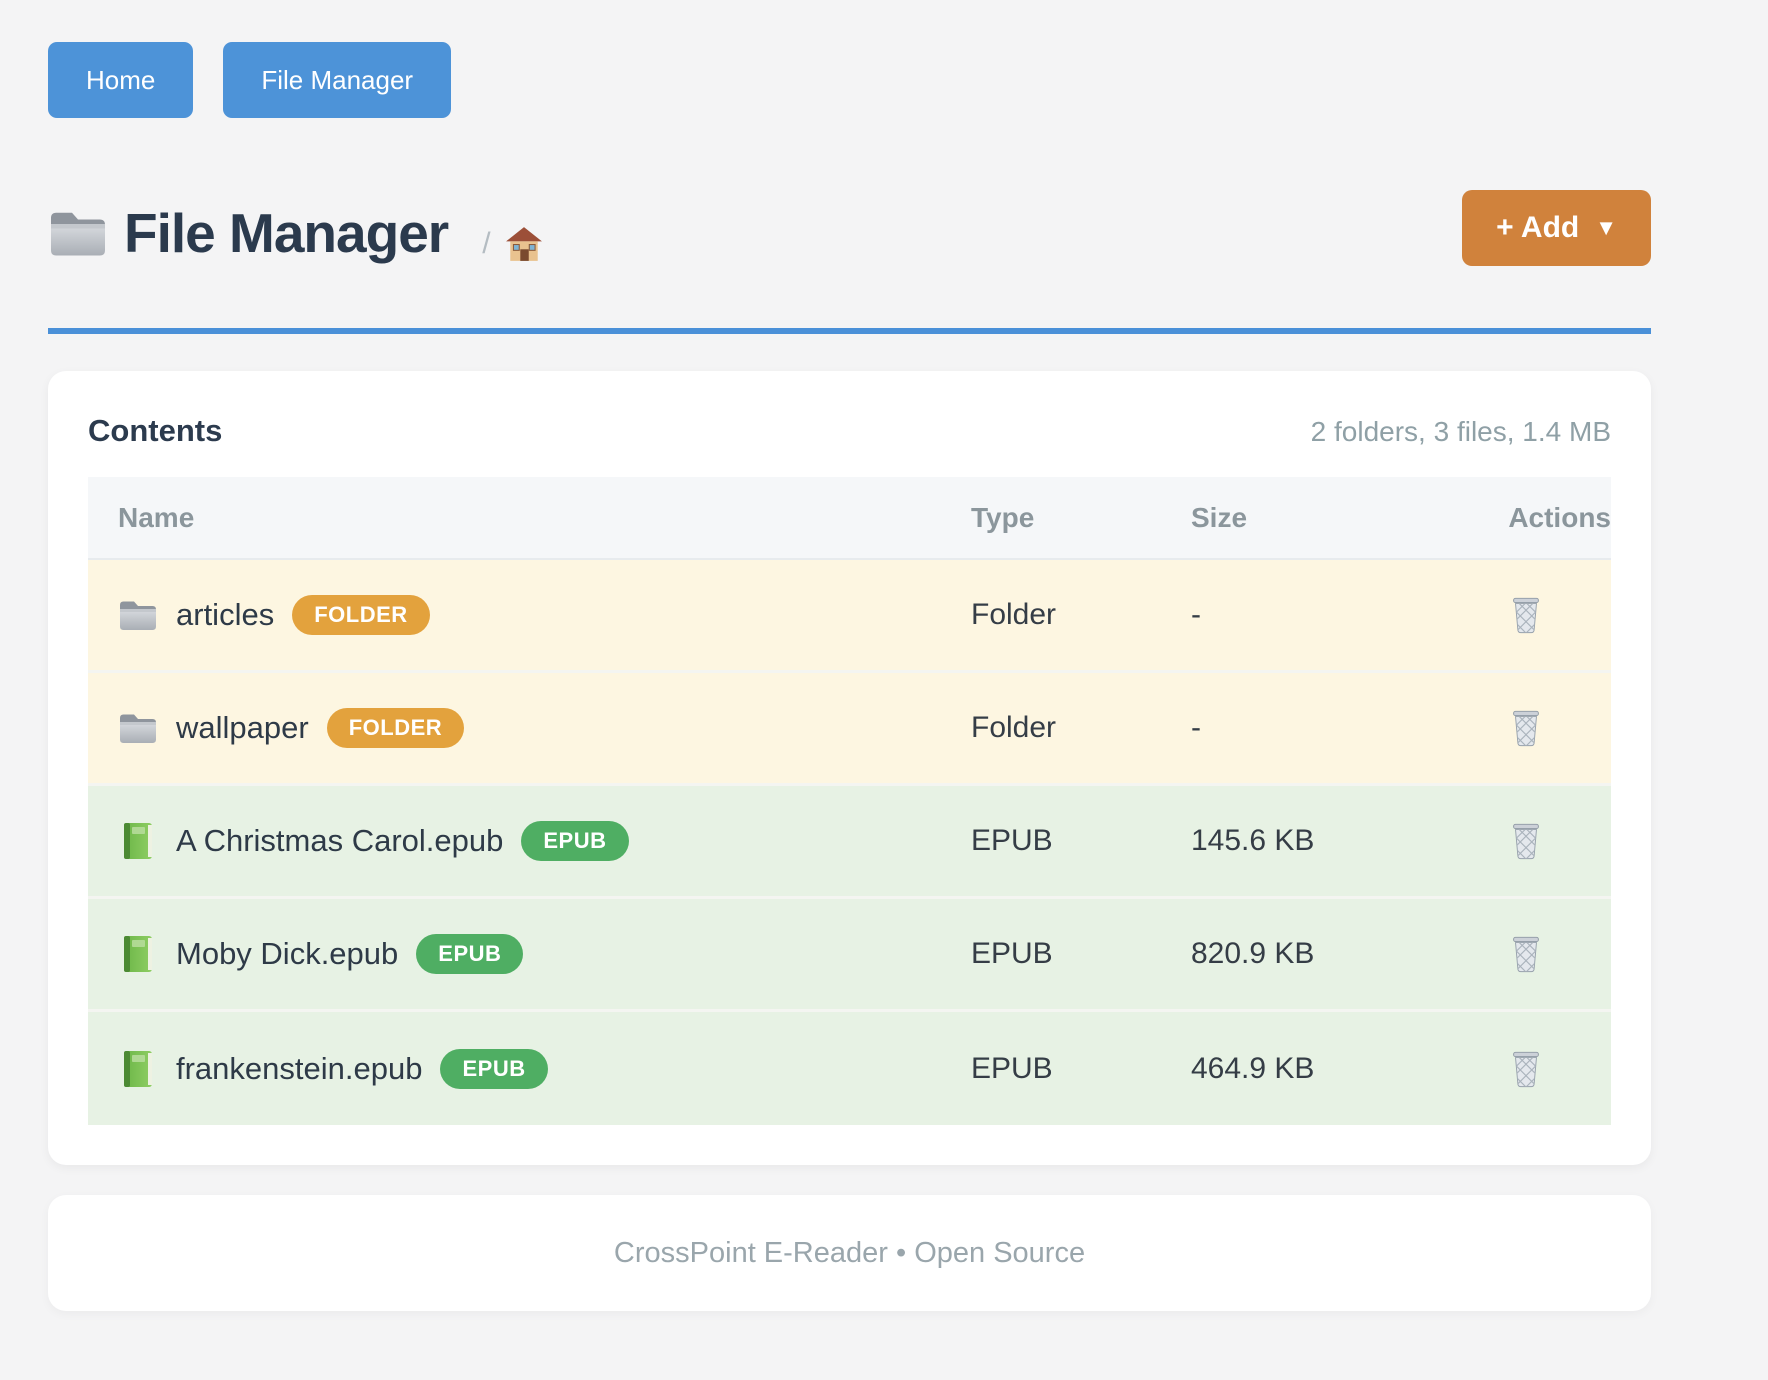 Image resolution: width=1768 pixels, height=1380 pixels. I want to click on table-row: frankenstein.epub EPUB EPUB 464.9 KB, so click(849, 1068).